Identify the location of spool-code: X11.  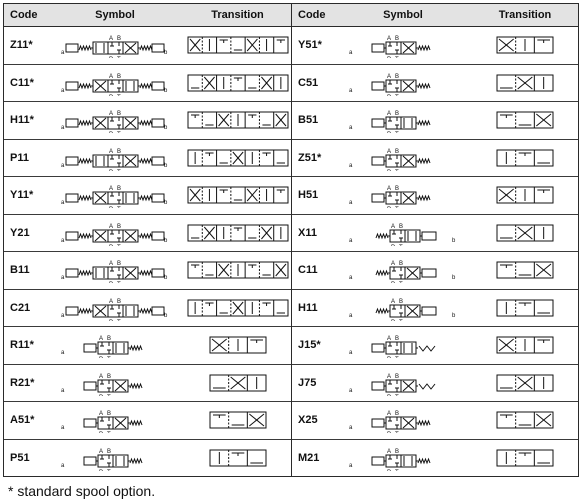
(307, 232).